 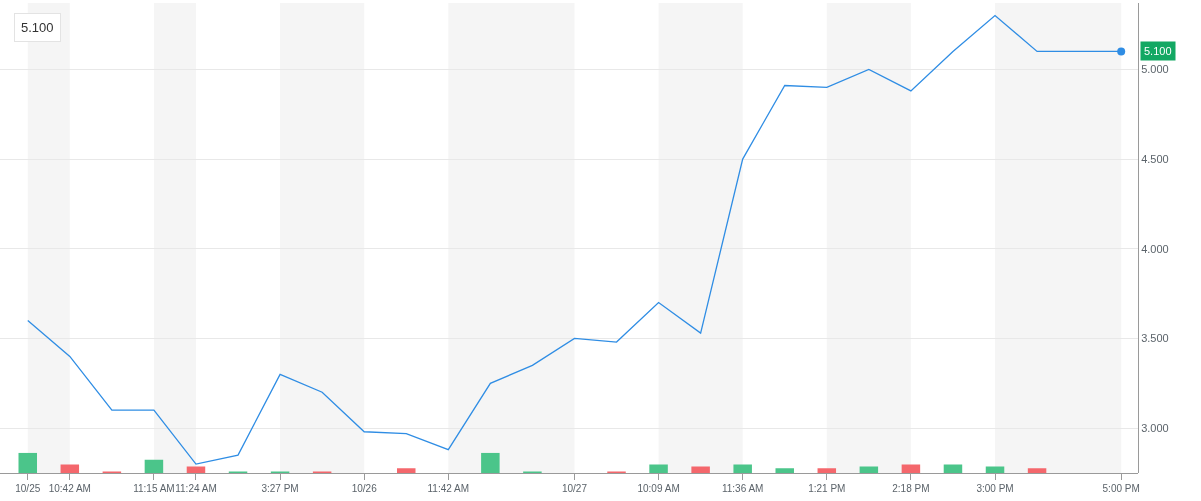 I want to click on x-tick-label: 3:00 PM, so click(x=995, y=488).